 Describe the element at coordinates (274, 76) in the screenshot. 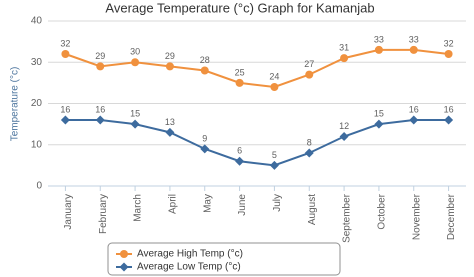

I see `data-label: 24` at that location.